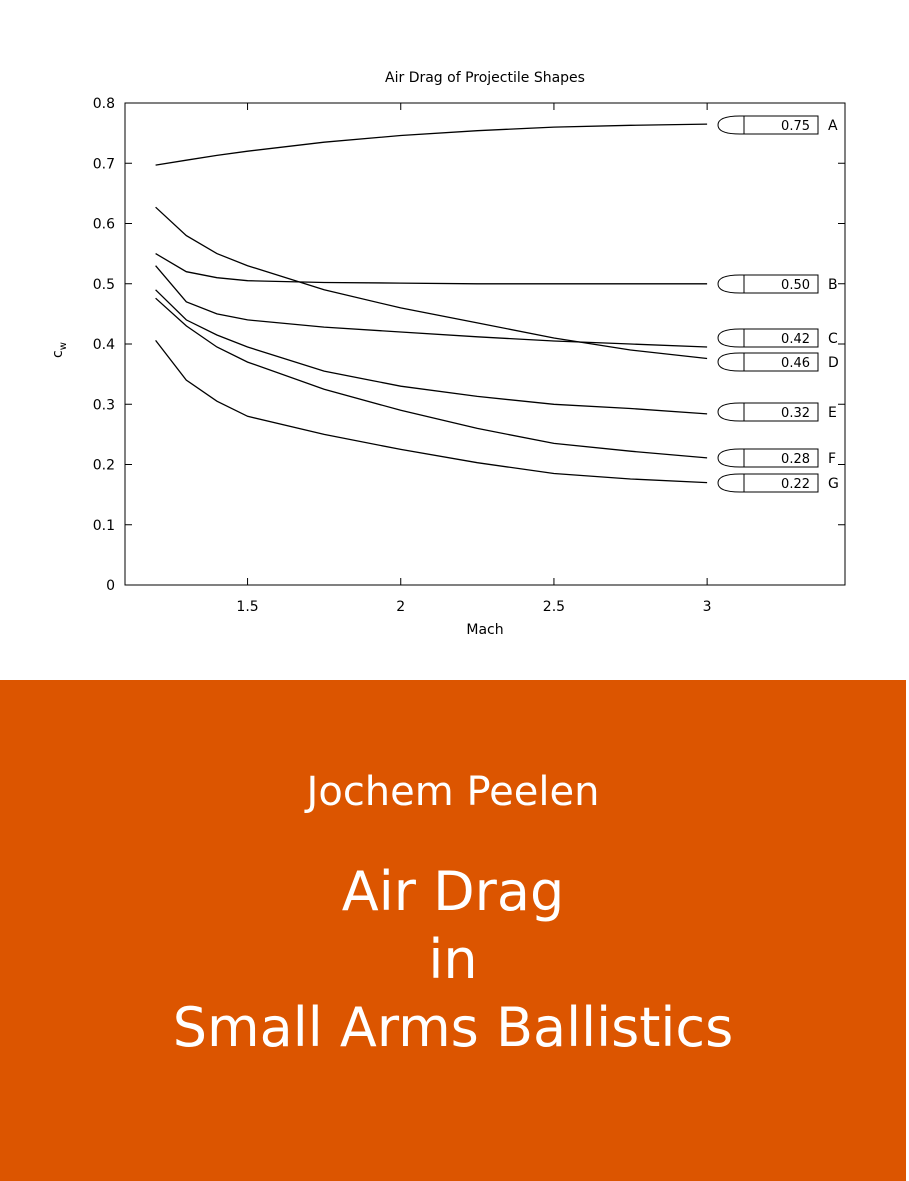  Describe the element at coordinates (485, 78) in the screenshot. I see `chart-title: Air Drag of Projectile Shapes` at that location.